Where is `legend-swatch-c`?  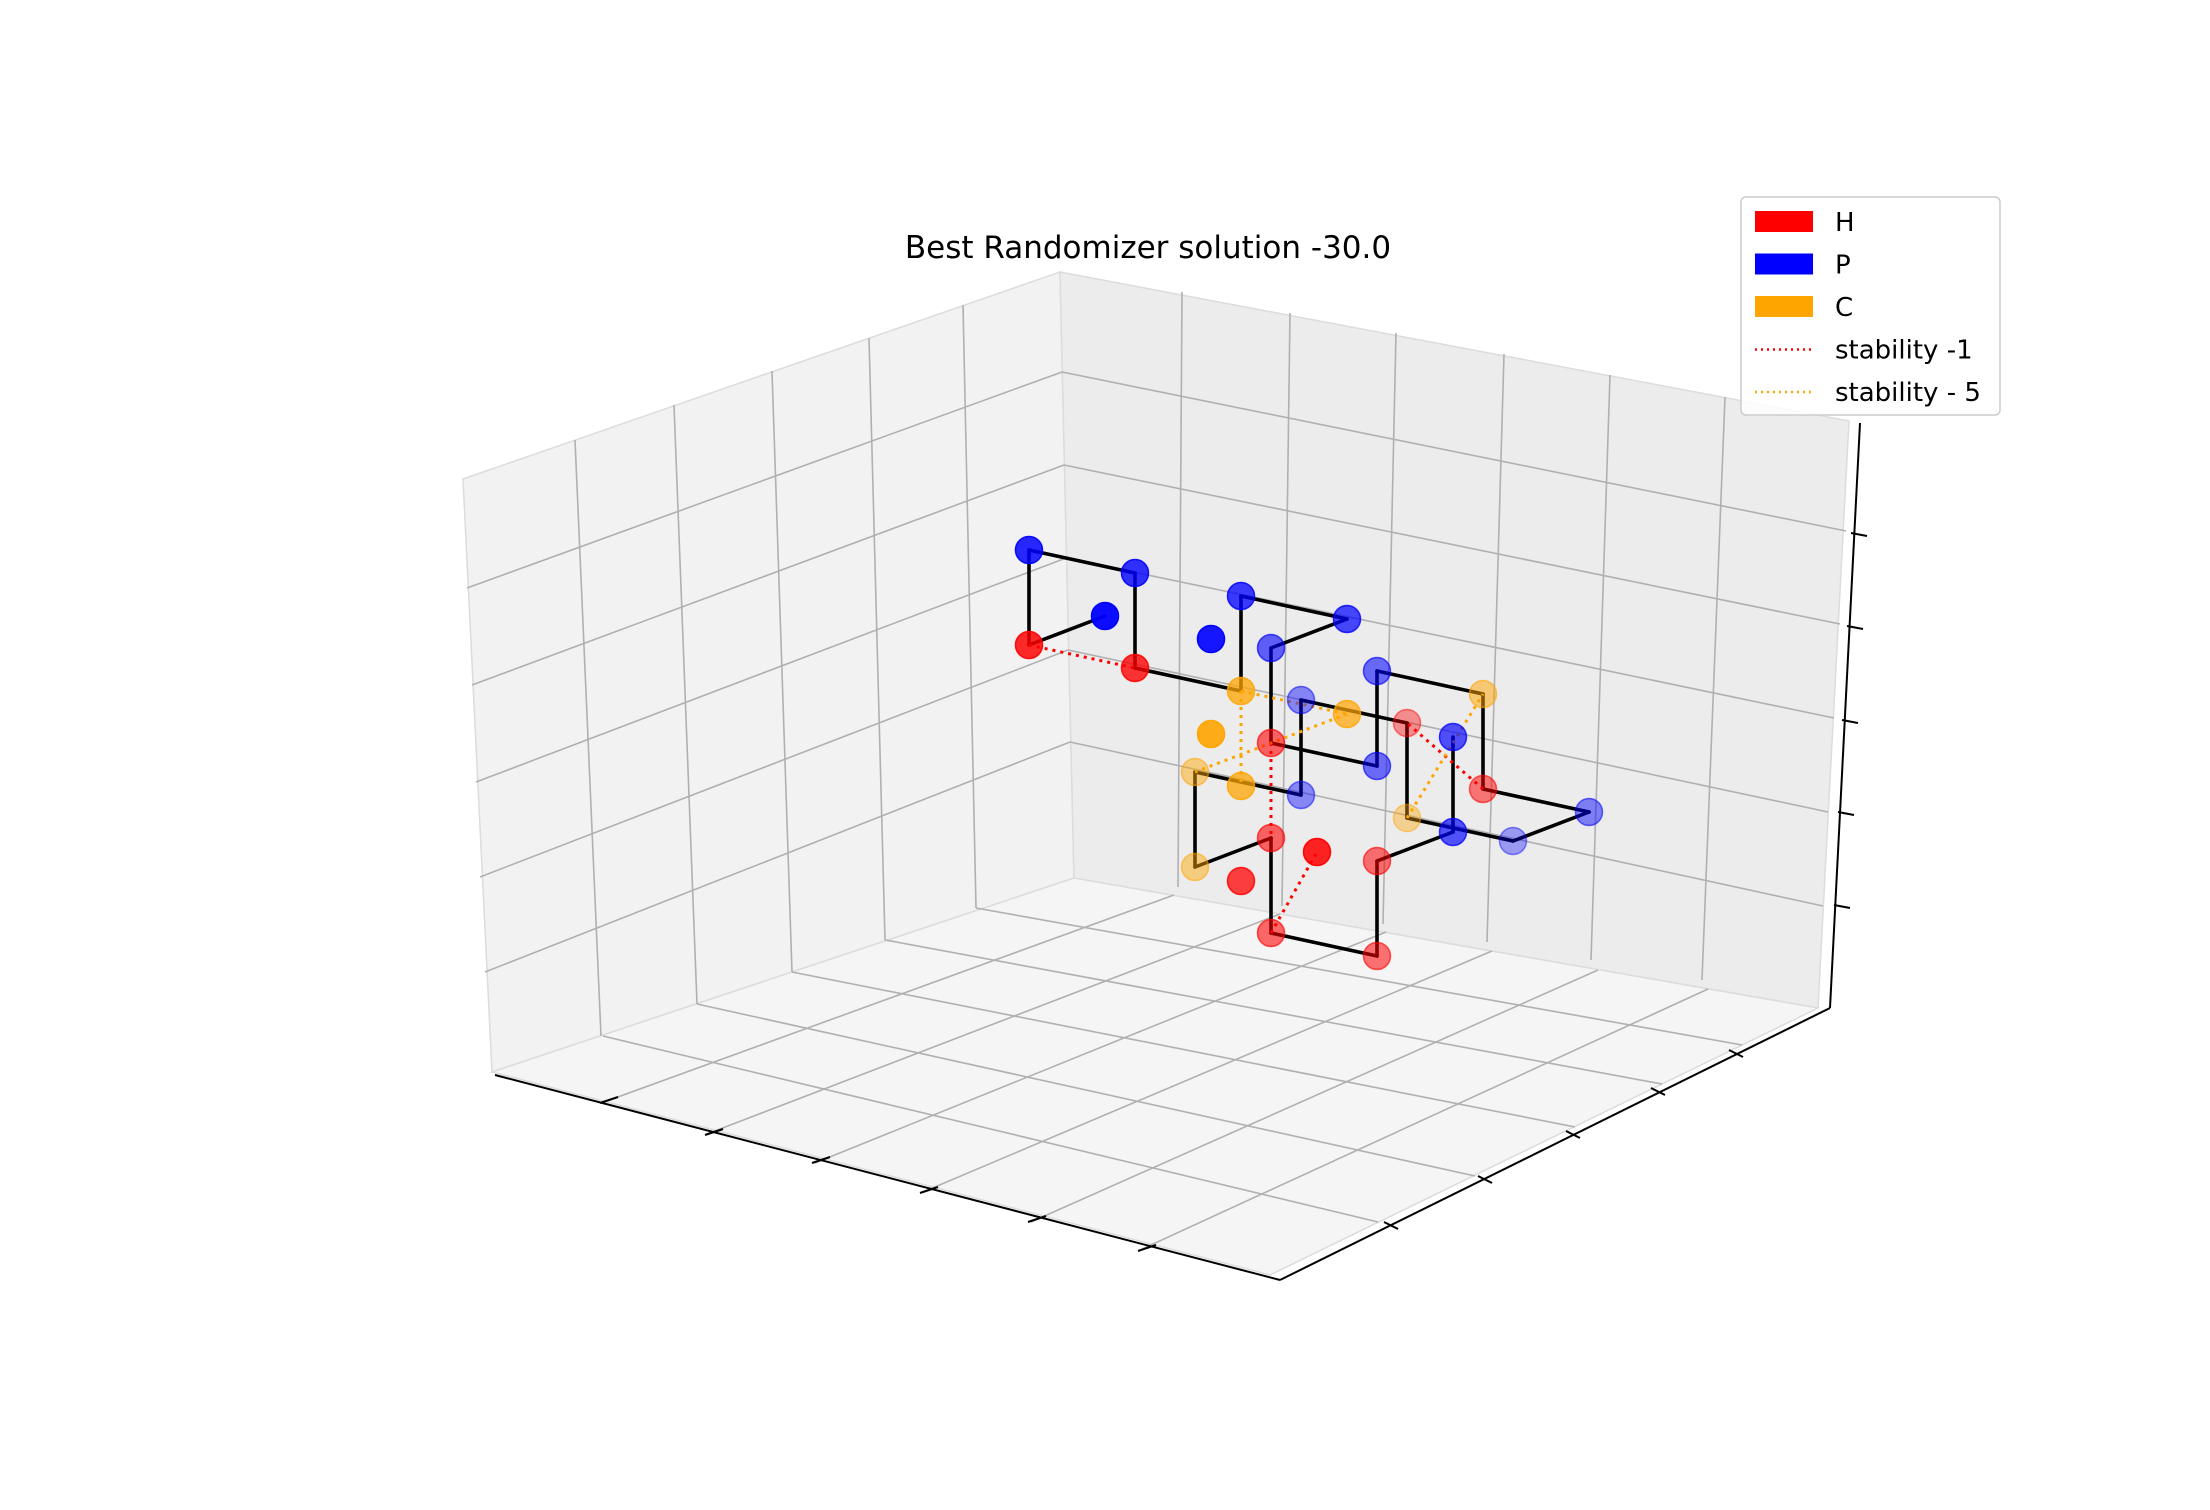 legend-swatch-c is located at coordinates (1784, 306).